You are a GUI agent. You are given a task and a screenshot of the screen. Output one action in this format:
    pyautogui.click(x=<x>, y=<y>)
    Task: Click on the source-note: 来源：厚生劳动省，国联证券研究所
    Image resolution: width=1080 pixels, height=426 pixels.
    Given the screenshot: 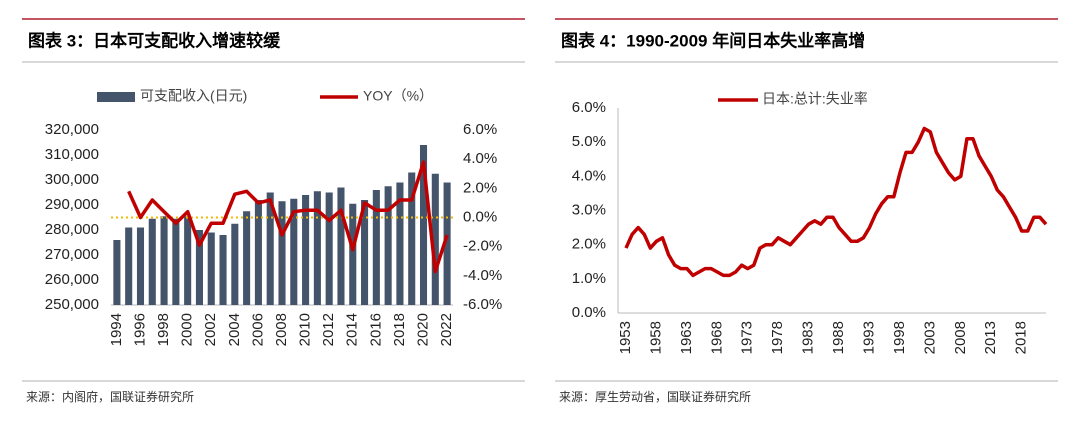 What is the action you would take?
    pyautogui.click(x=655, y=396)
    